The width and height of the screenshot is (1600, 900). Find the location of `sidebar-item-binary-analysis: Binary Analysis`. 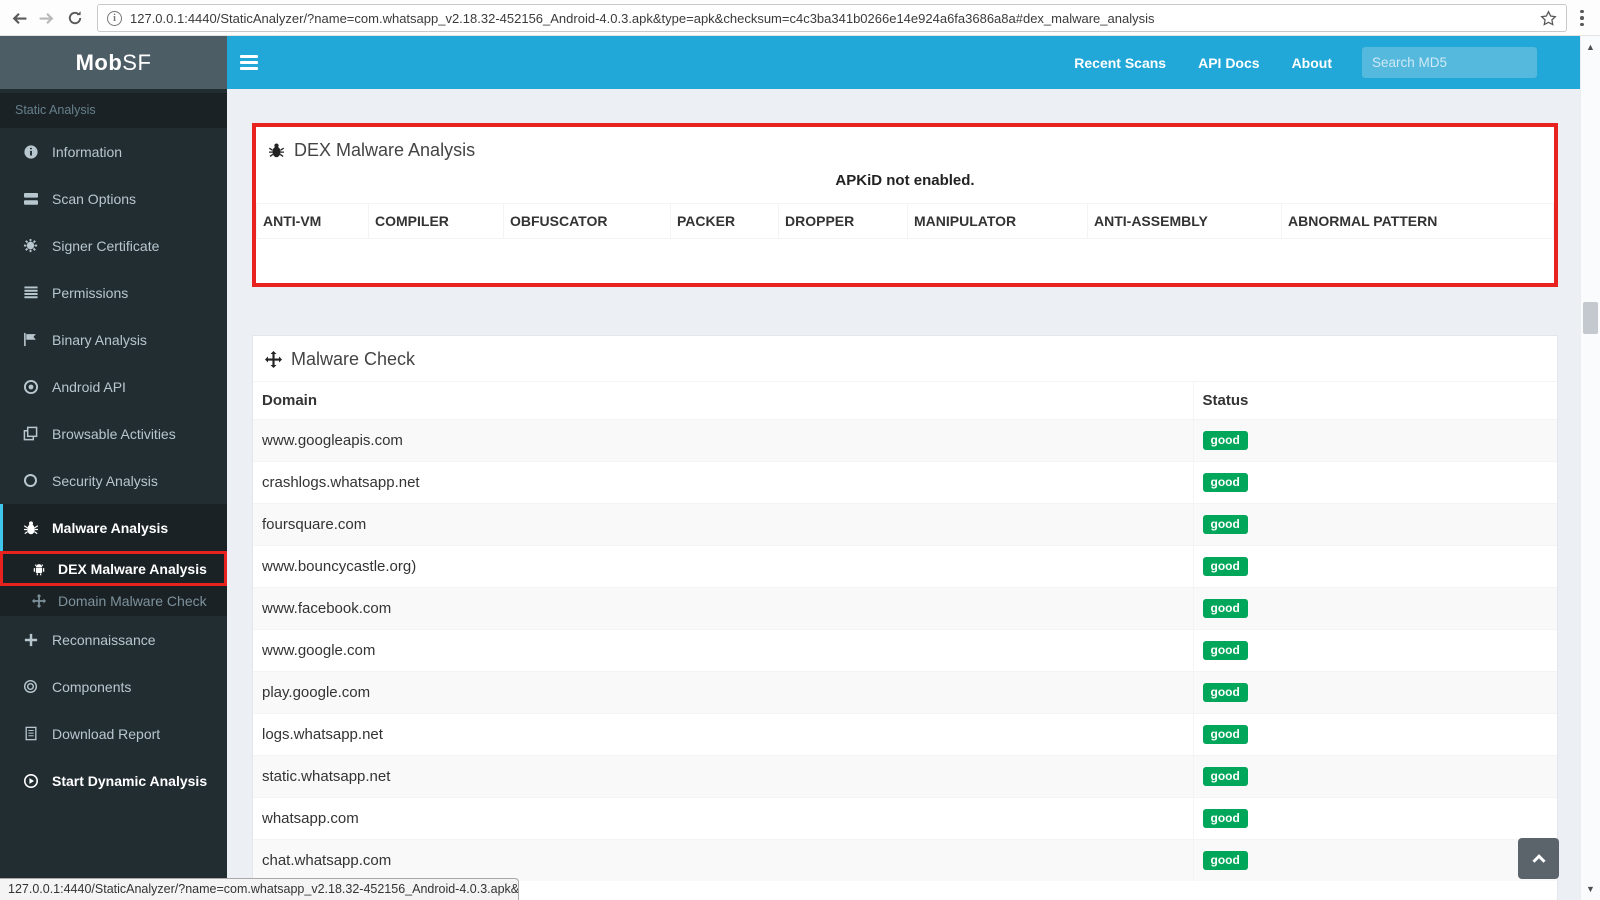

sidebar-item-binary-analysis: Binary Analysis is located at coordinates (113, 339).